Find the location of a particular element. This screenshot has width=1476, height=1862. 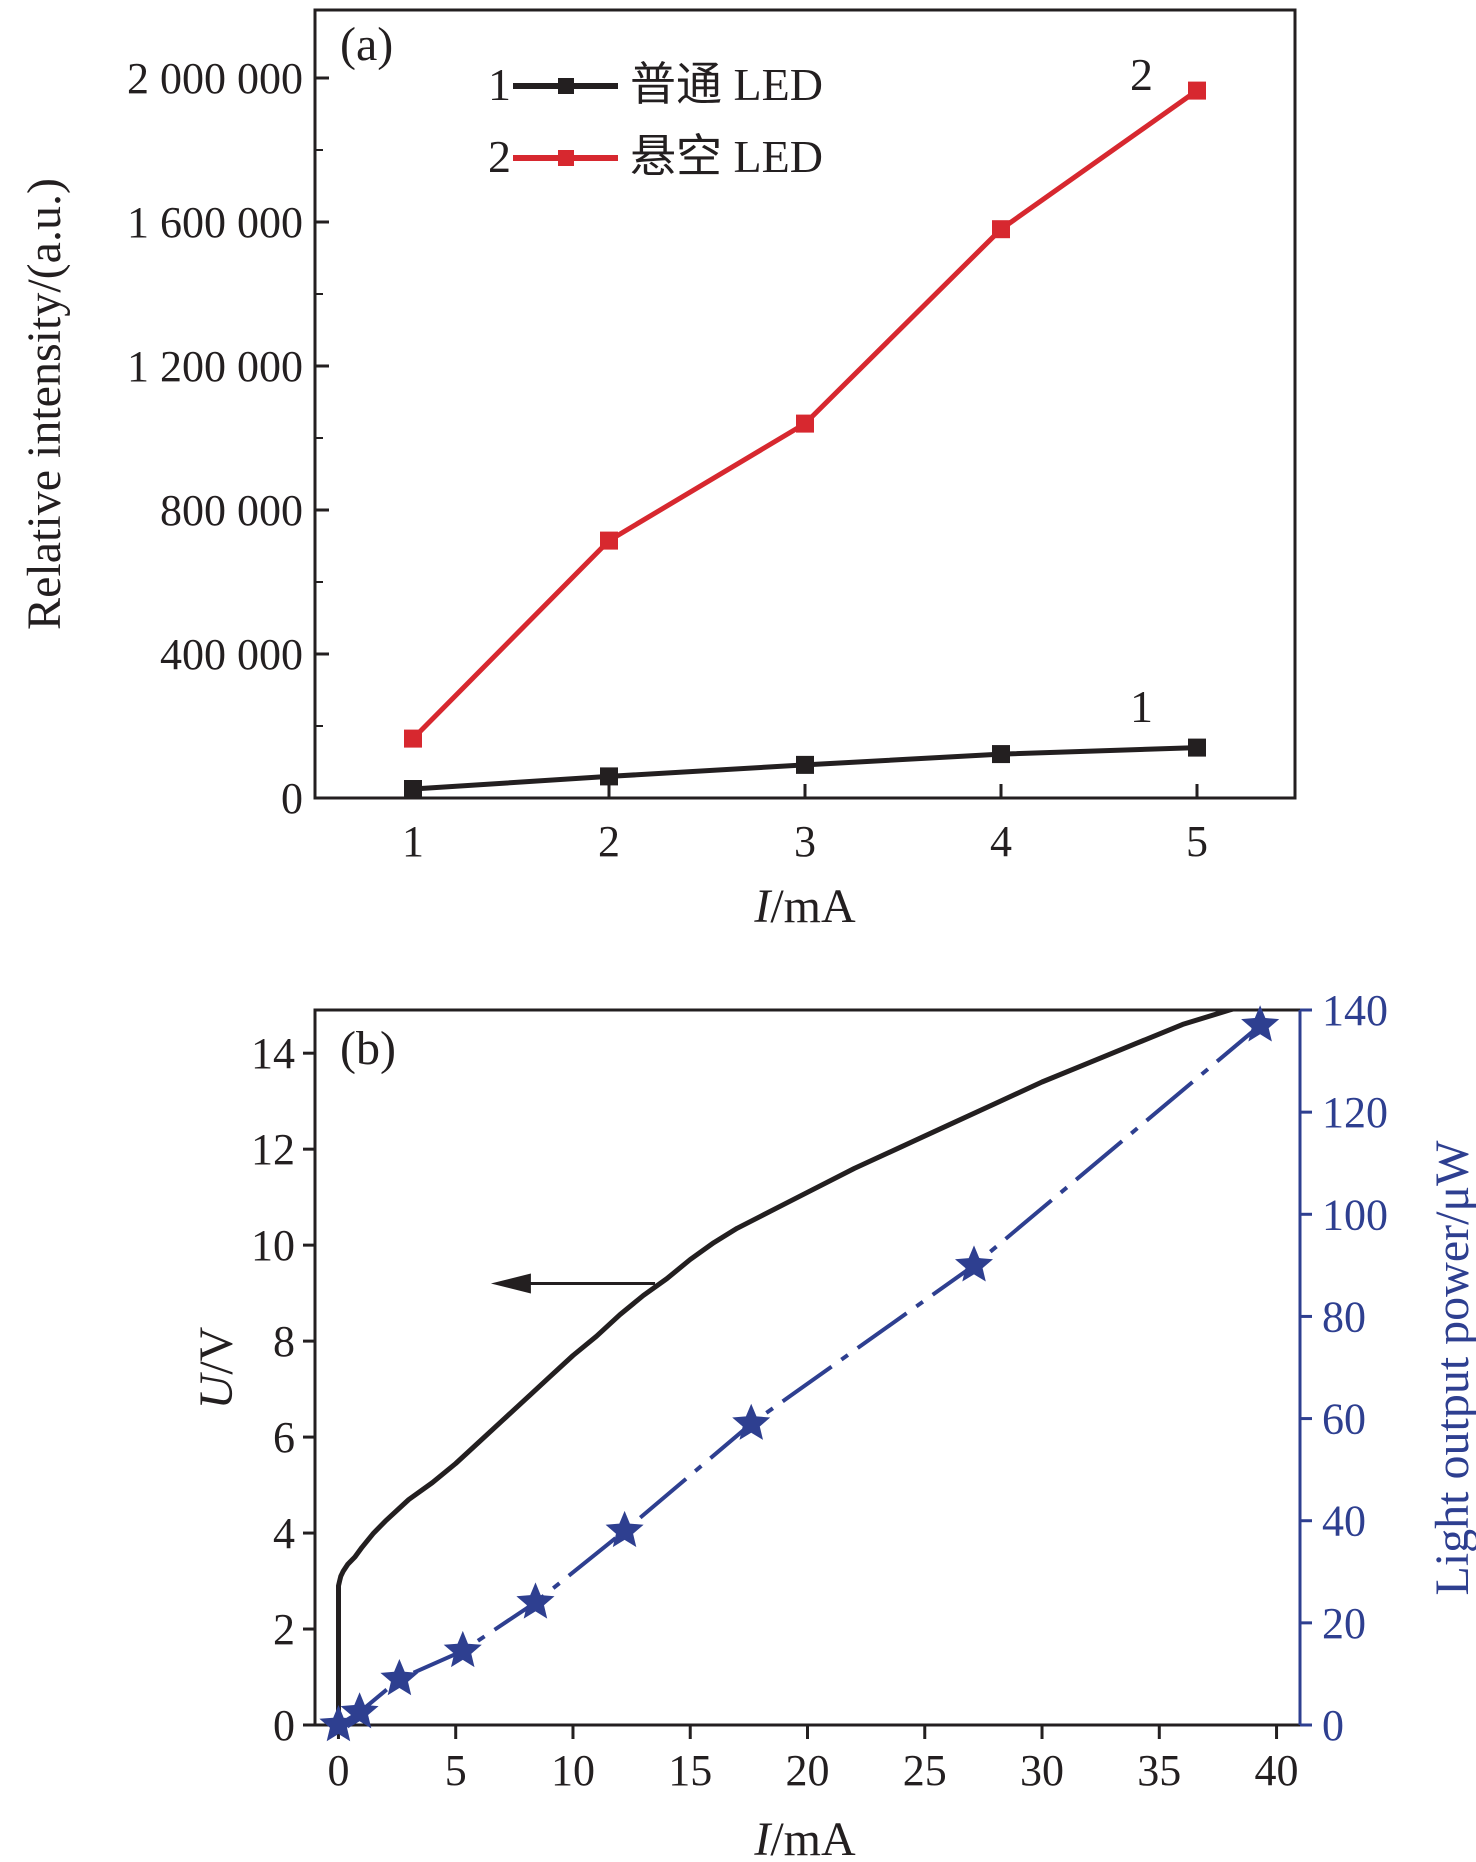

y-tick-label-a-1: 400 000 is located at coordinates (231, 654).